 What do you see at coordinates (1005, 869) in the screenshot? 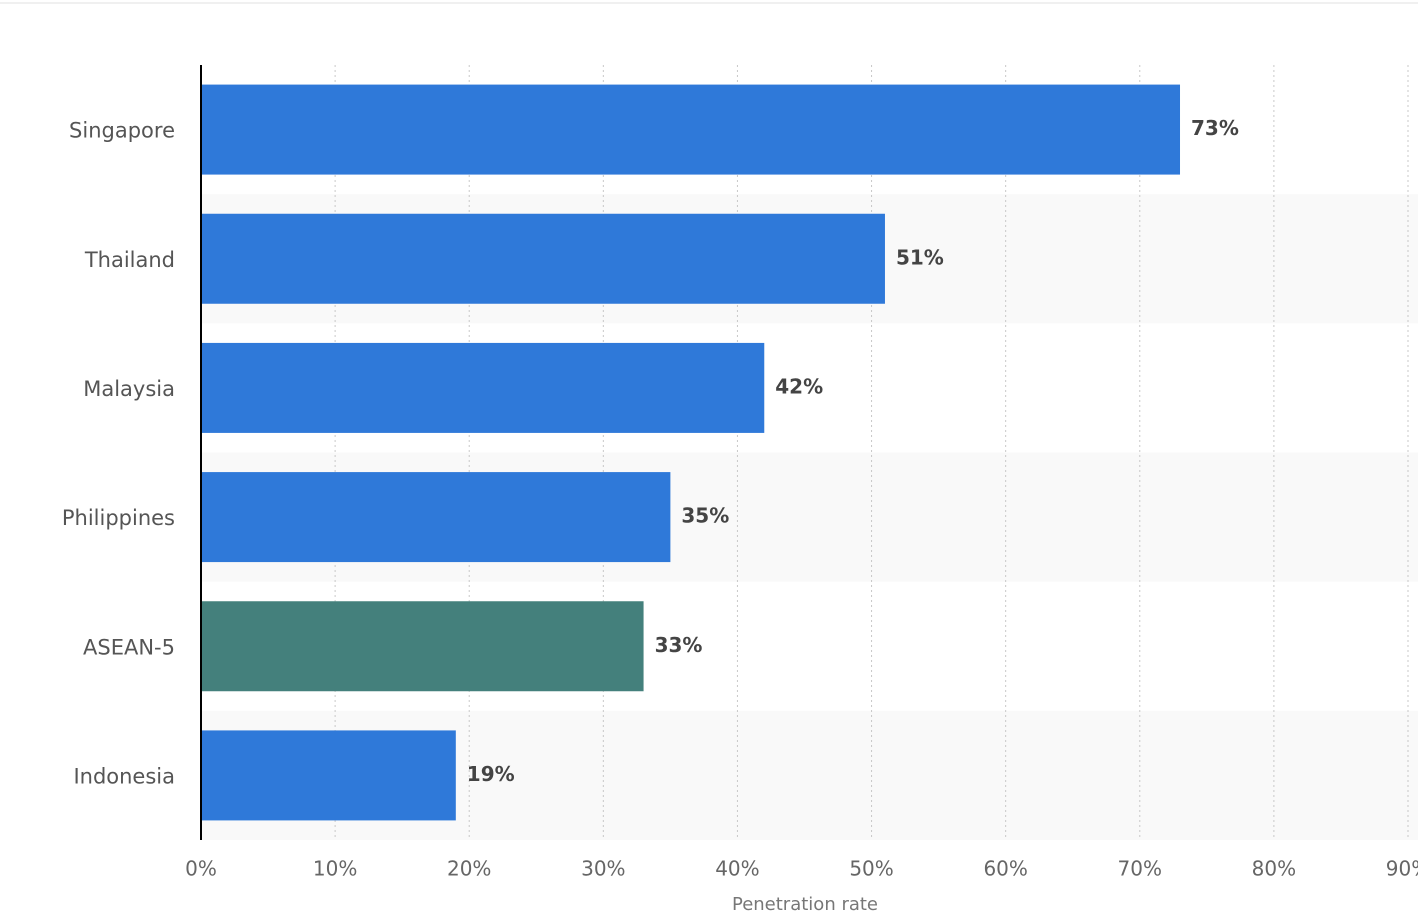
I see `x-tick-label: 60%` at bounding box center [1005, 869].